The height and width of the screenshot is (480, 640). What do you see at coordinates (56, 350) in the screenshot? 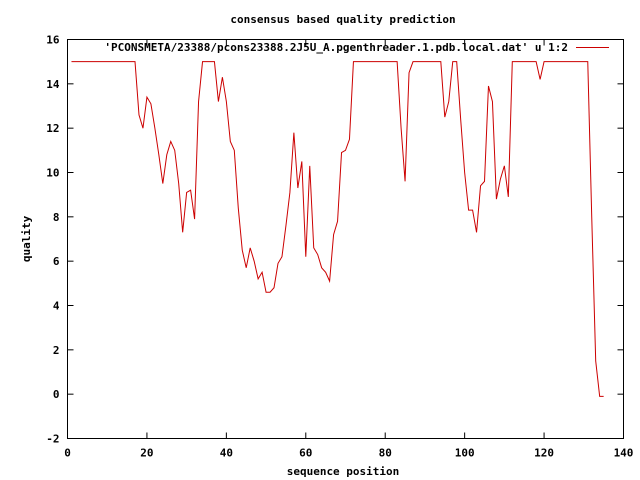
I see `y-tick-label: 2` at bounding box center [56, 350].